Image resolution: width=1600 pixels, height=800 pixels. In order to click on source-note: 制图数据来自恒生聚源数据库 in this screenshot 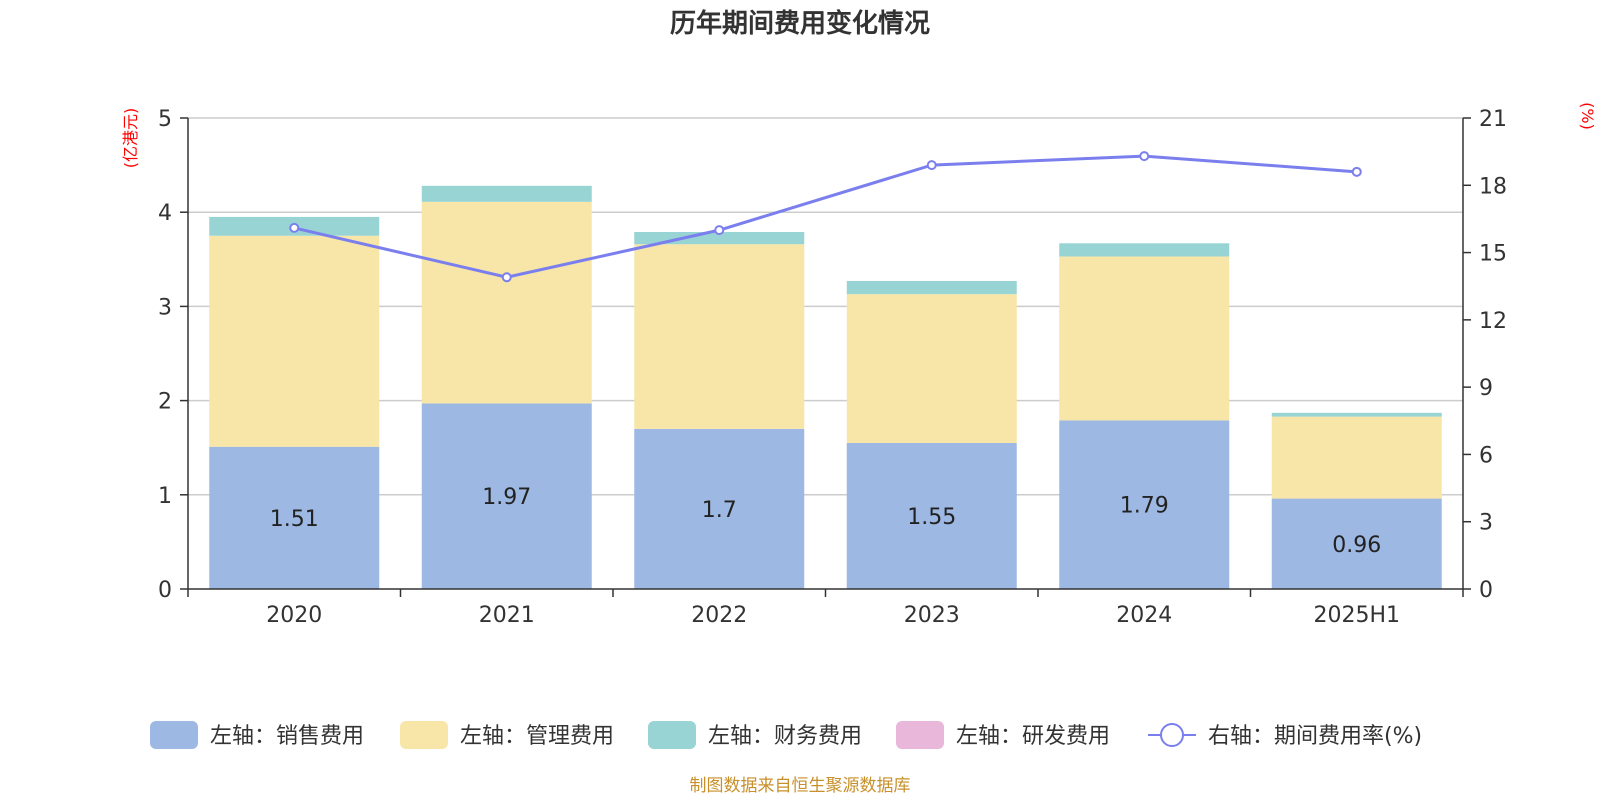, I will do `click(800, 786)`.